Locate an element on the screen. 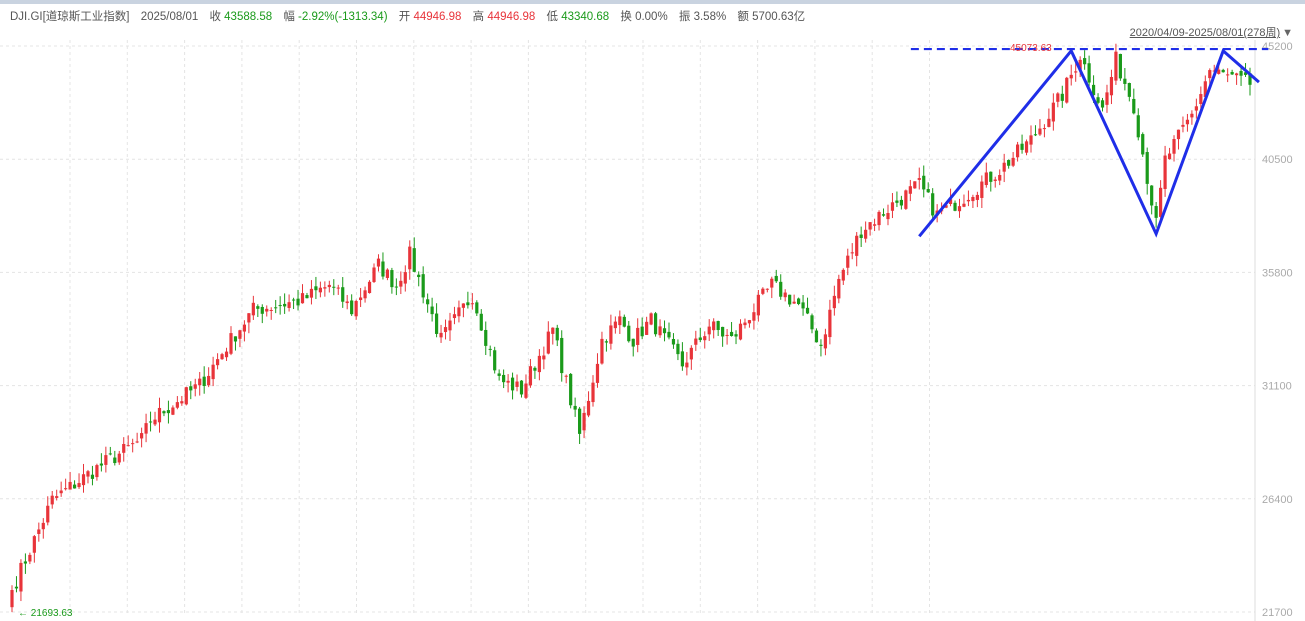 This screenshot has height=621, width=1305. y-tick-label: 35800 is located at coordinates (1277, 273).